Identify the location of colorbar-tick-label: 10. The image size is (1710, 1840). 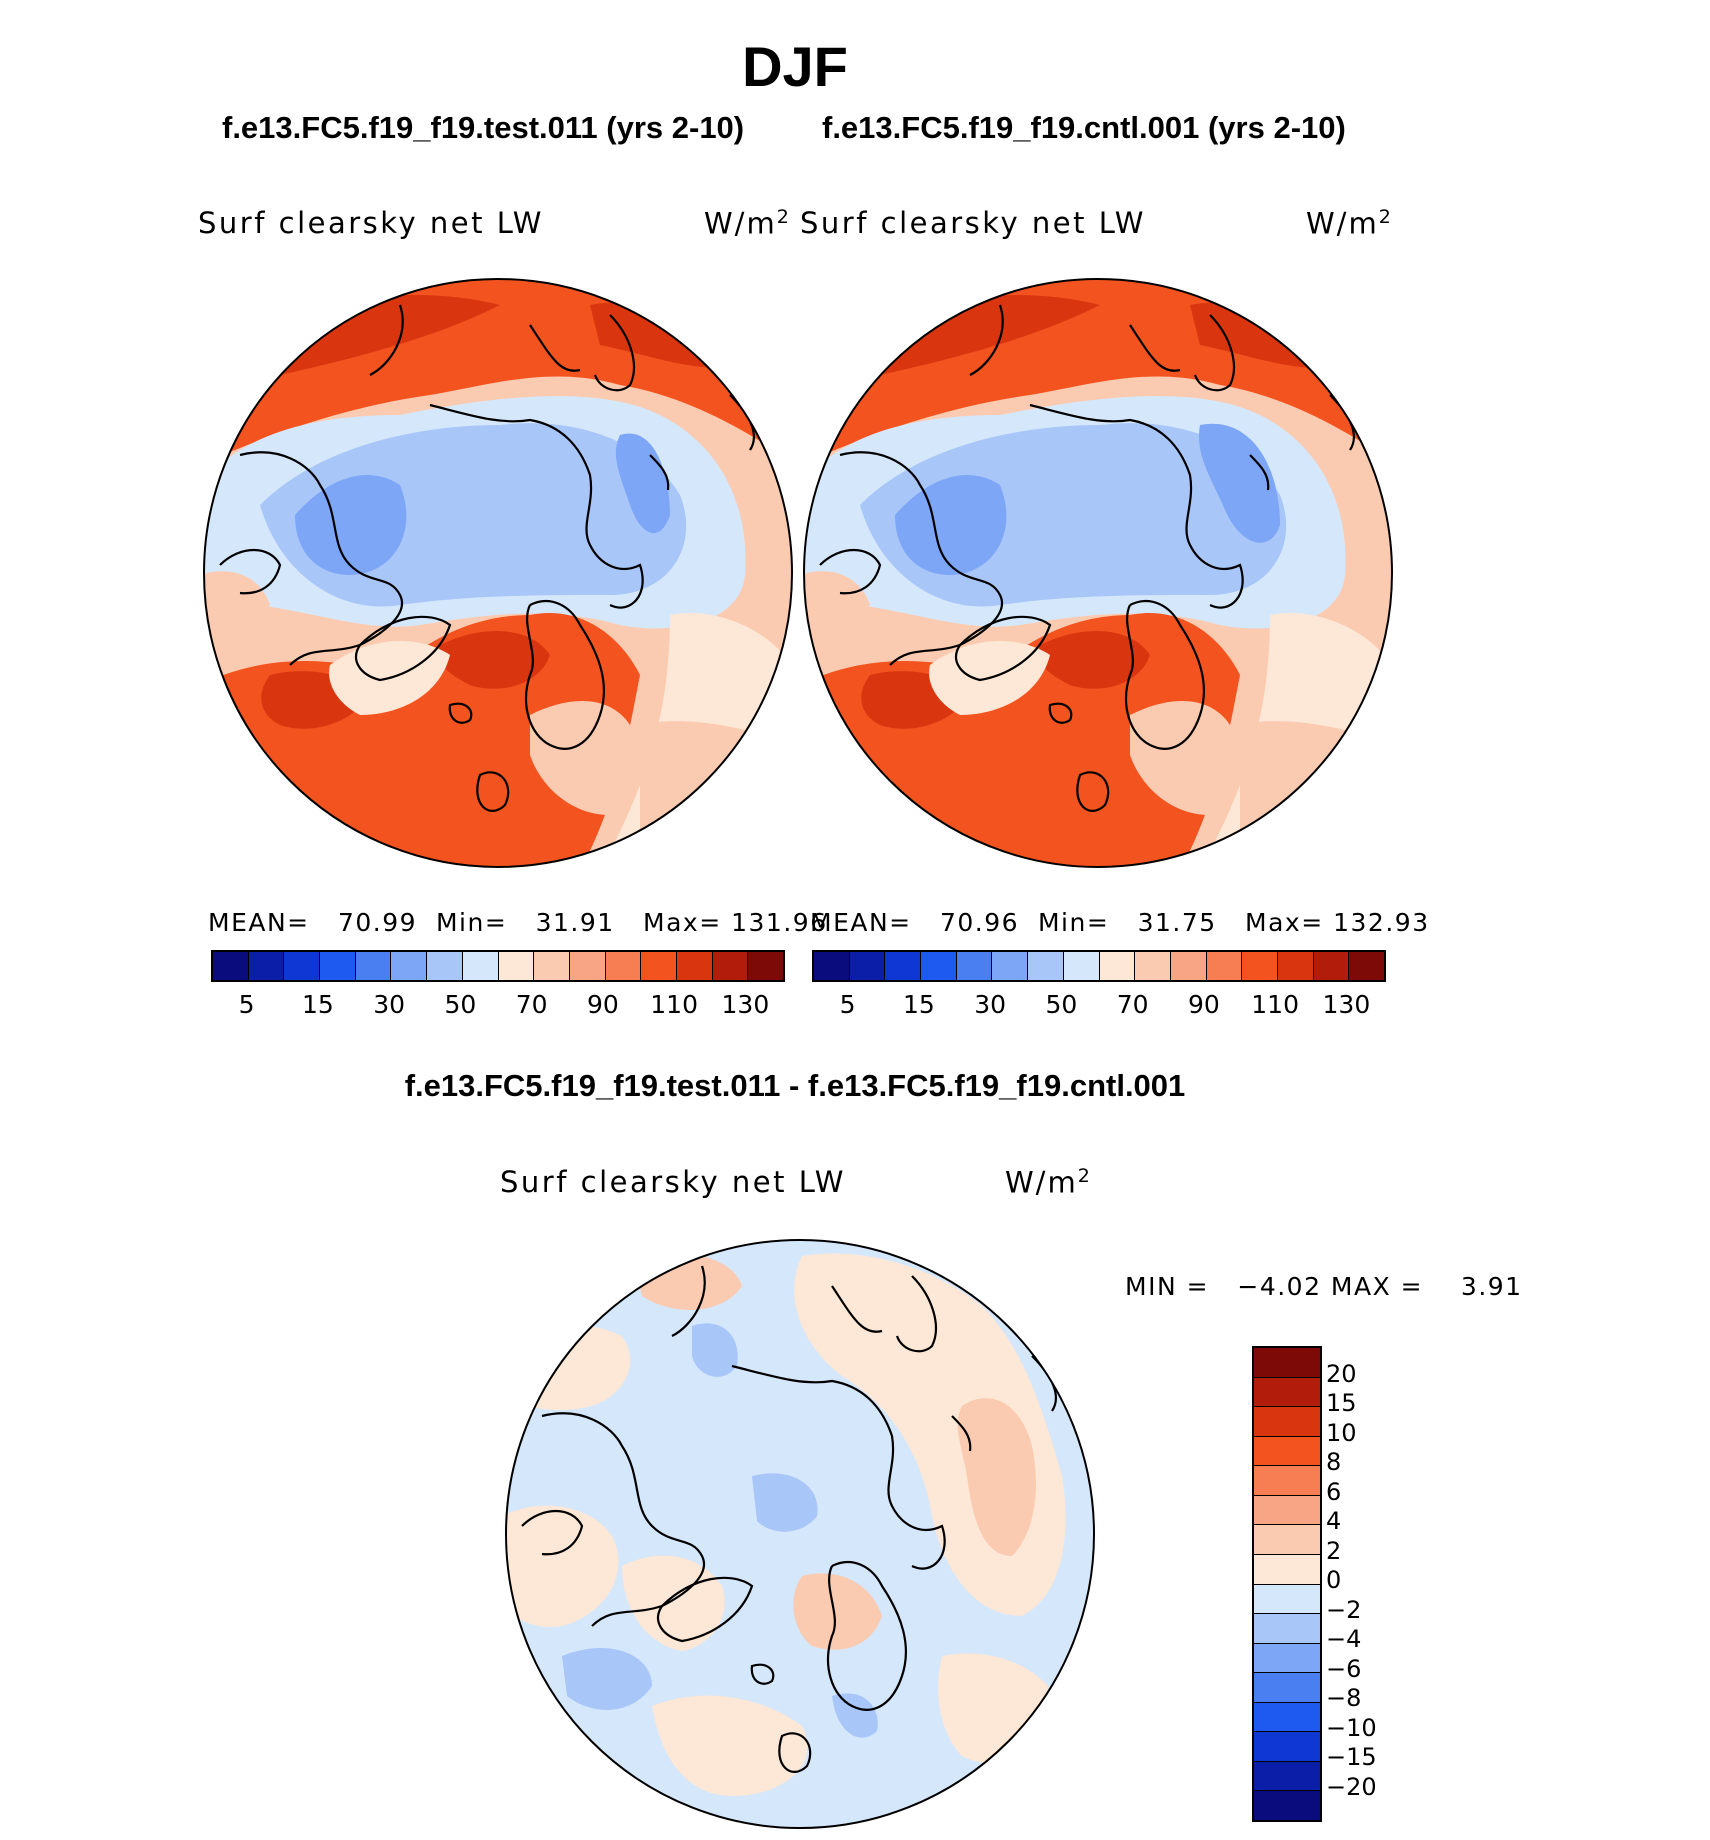
(1341, 1432).